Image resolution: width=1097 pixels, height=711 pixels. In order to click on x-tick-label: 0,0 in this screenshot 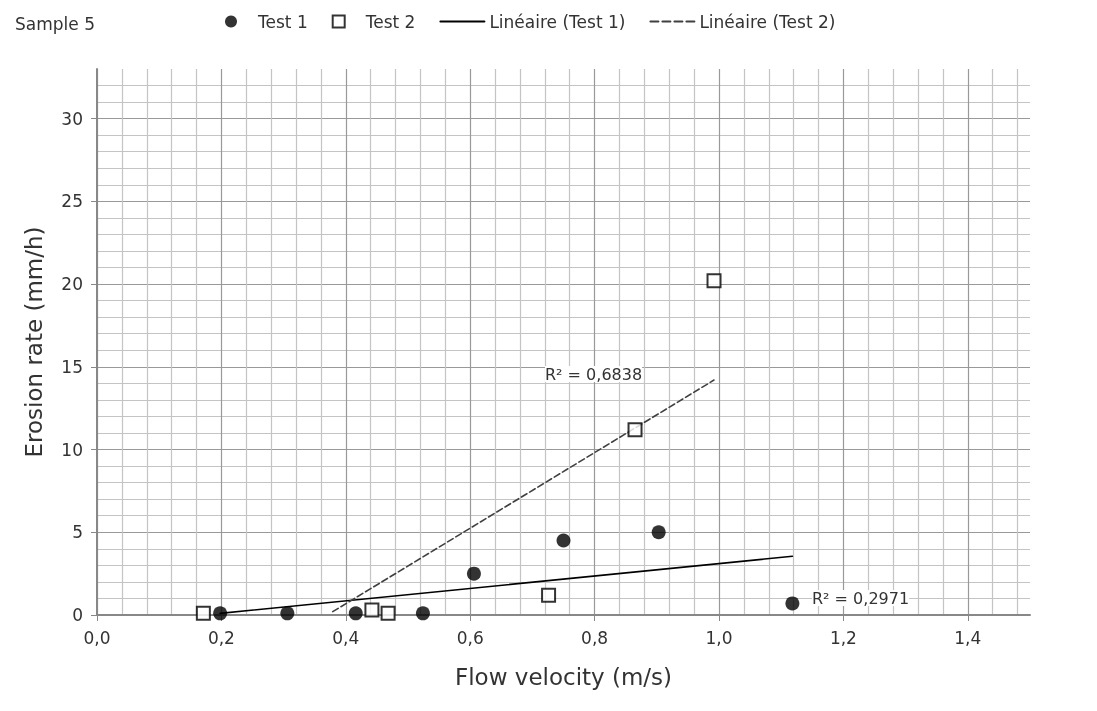, I will do `click(97, 637)`.